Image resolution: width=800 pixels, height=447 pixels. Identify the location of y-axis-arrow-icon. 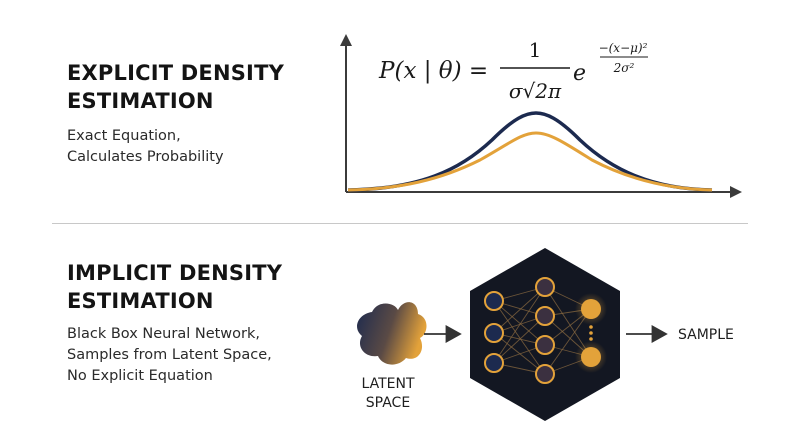
(346, 40).